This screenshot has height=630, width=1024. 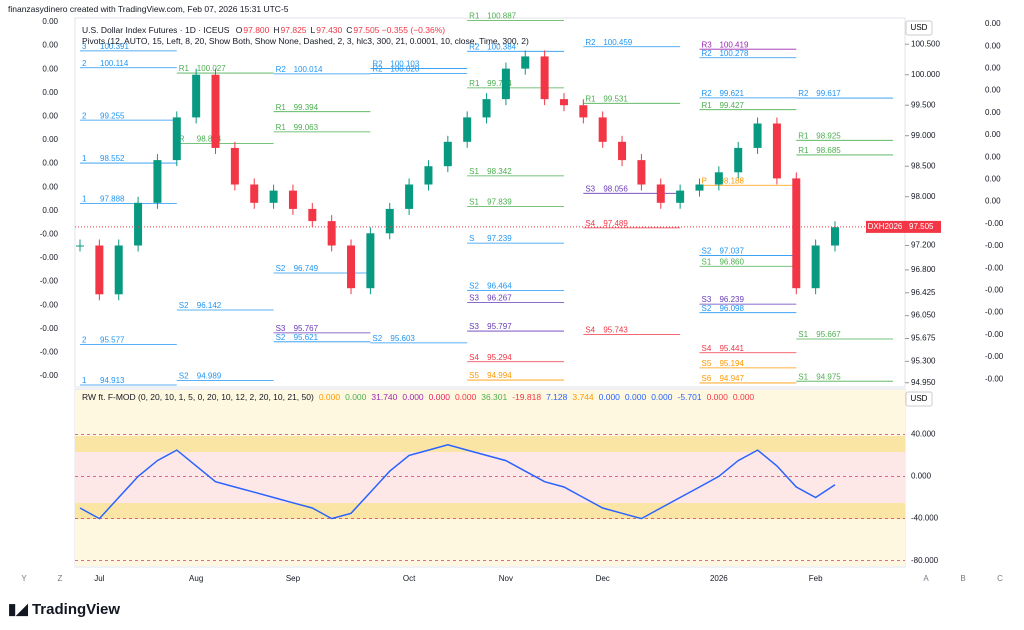 I want to click on y-tick-label: 95.300, so click(x=923, y=360).